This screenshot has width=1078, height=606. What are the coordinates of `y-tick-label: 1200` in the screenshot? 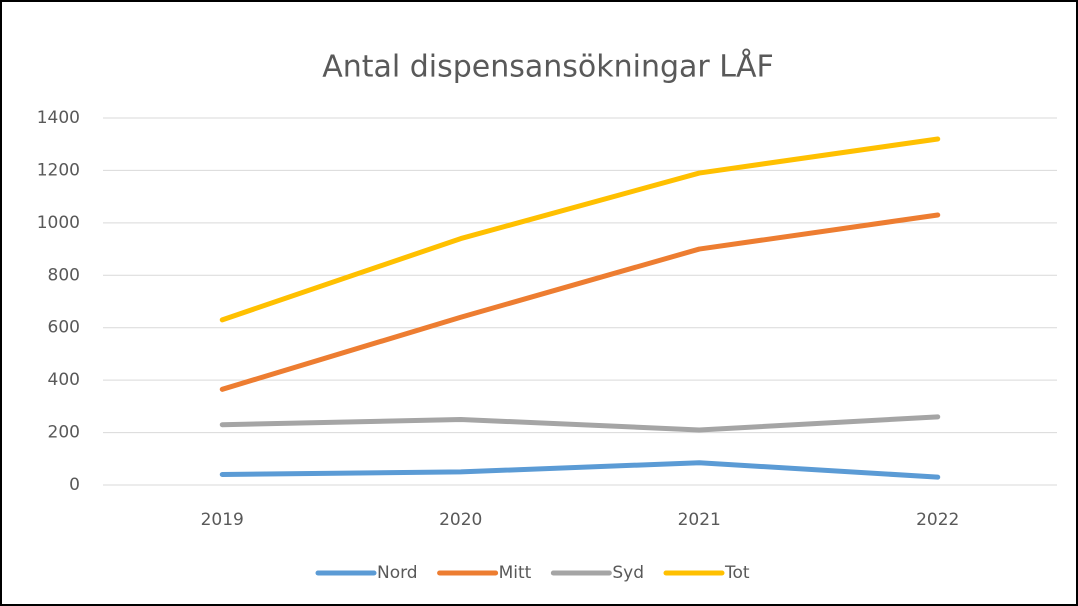 It's located at (58, 170).